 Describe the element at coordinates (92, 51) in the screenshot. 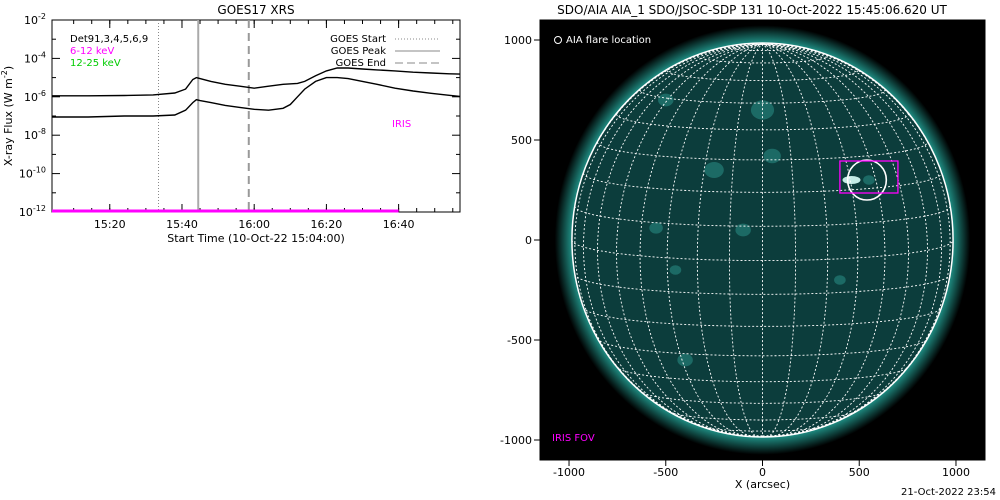

I see `legend-left-item: 6-12 keV` at that location.